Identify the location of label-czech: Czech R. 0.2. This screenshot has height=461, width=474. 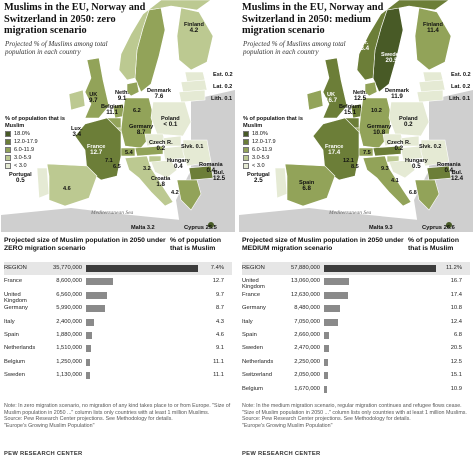
(161, 146).